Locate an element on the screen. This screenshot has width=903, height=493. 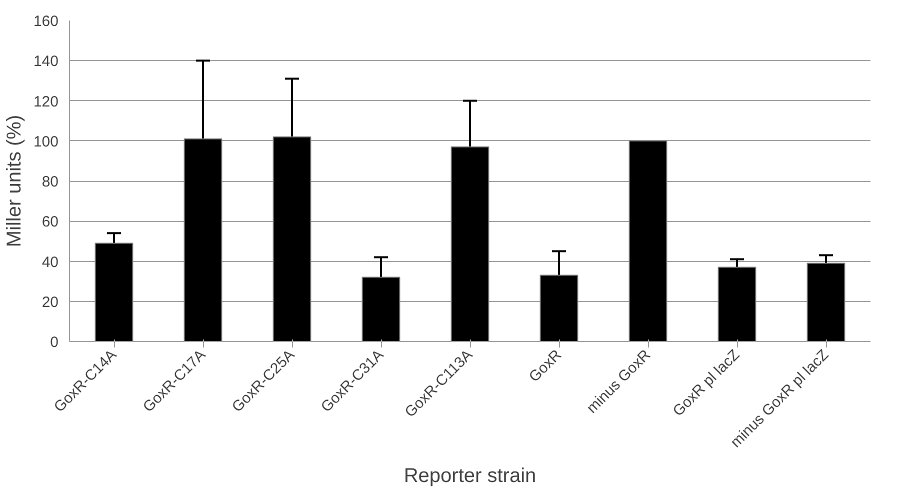
y-tick-label: 120 is located at coordinates (46, 101).